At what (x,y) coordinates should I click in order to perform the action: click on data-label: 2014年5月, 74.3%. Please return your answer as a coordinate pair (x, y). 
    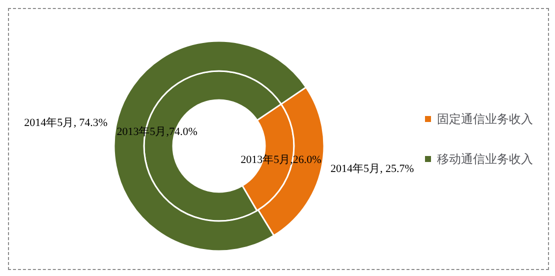
    Looking at the image, I should click on (66, 122).